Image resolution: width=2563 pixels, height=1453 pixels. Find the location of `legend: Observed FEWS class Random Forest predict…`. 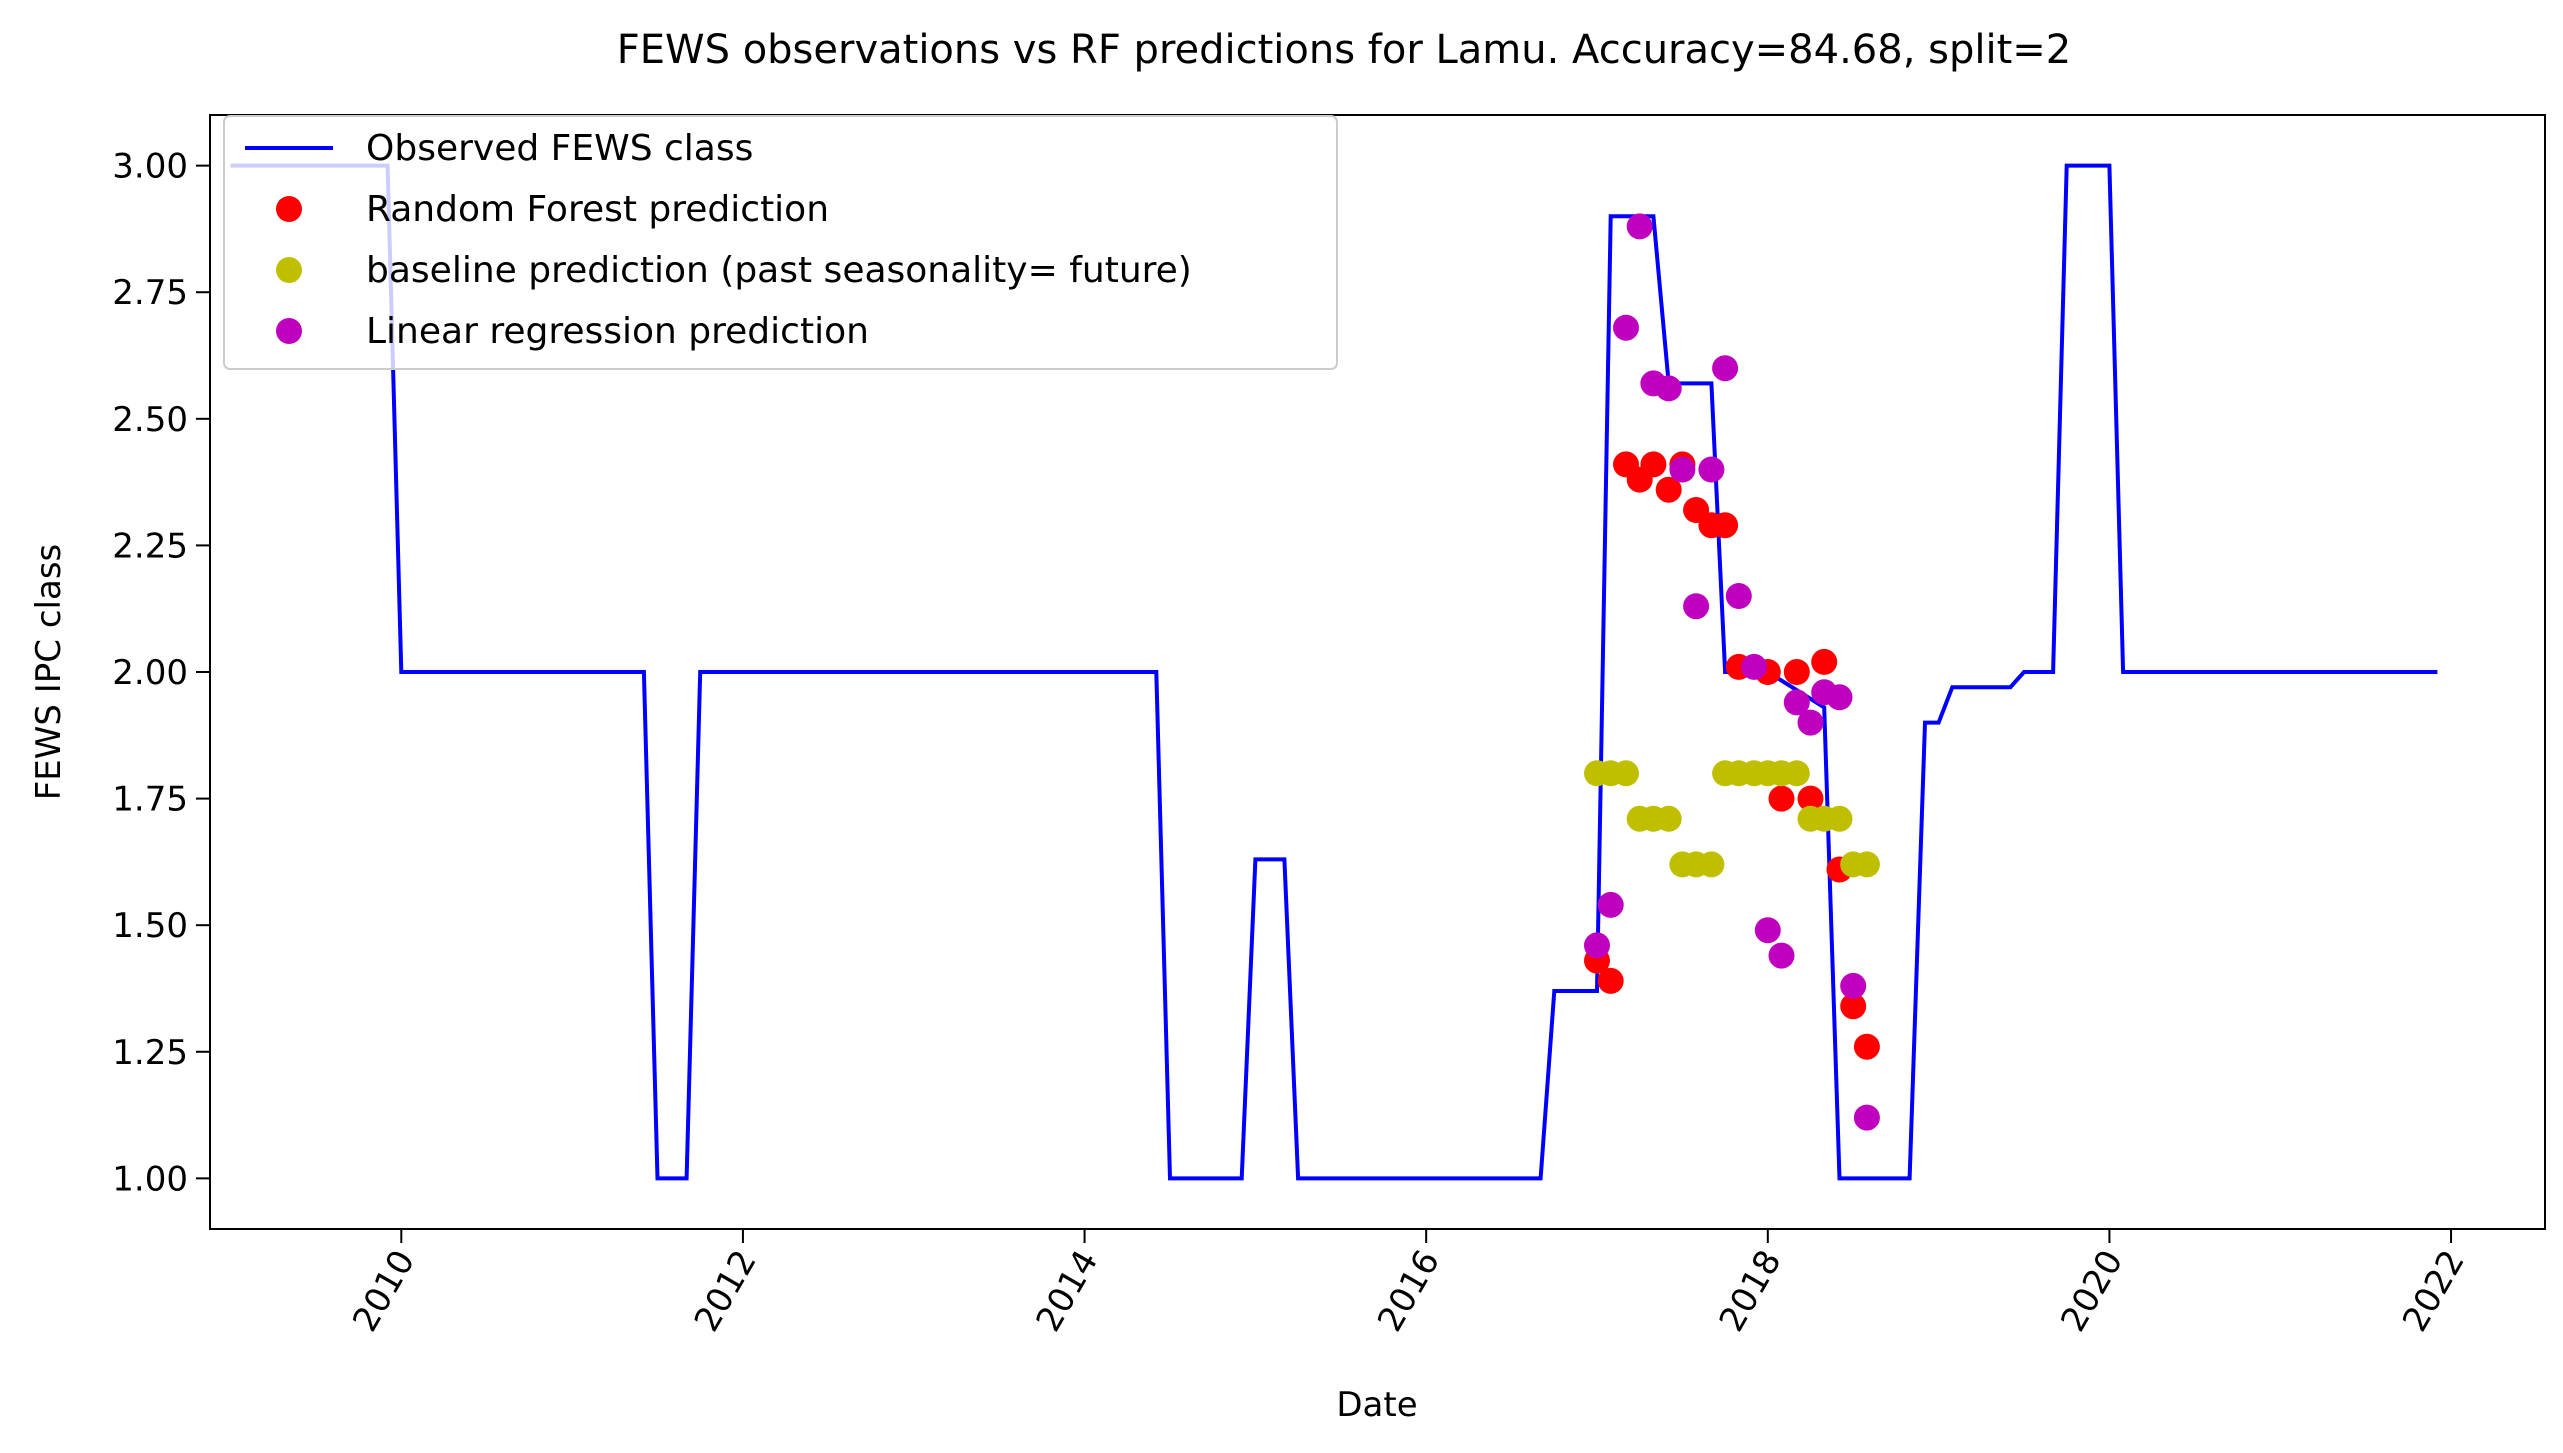

legend: Observed FEWS class Random Forest predict… is located at coordinates (780, 242).